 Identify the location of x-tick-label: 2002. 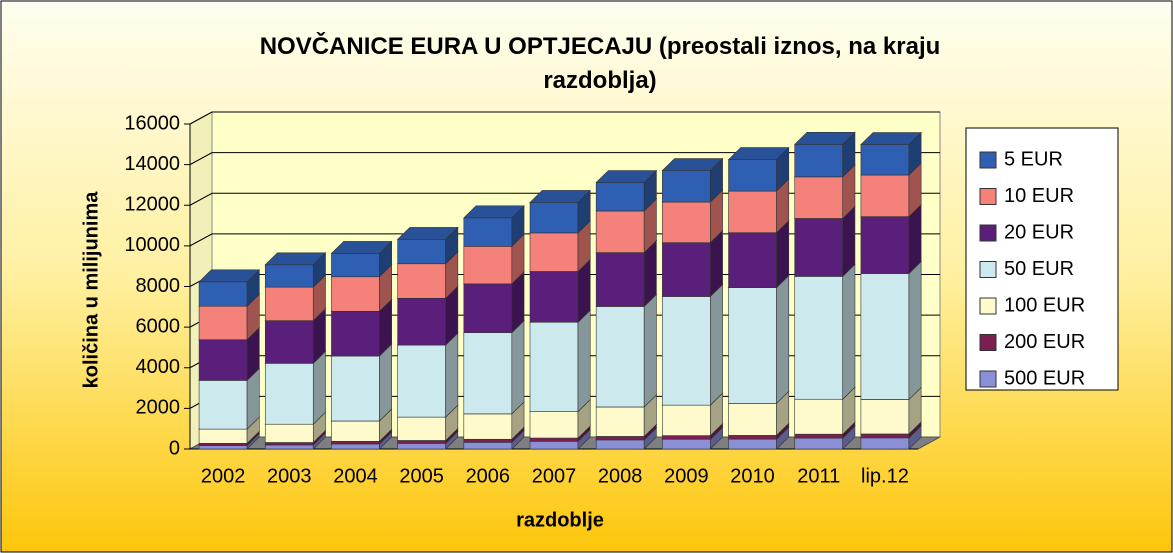
(223, 476).